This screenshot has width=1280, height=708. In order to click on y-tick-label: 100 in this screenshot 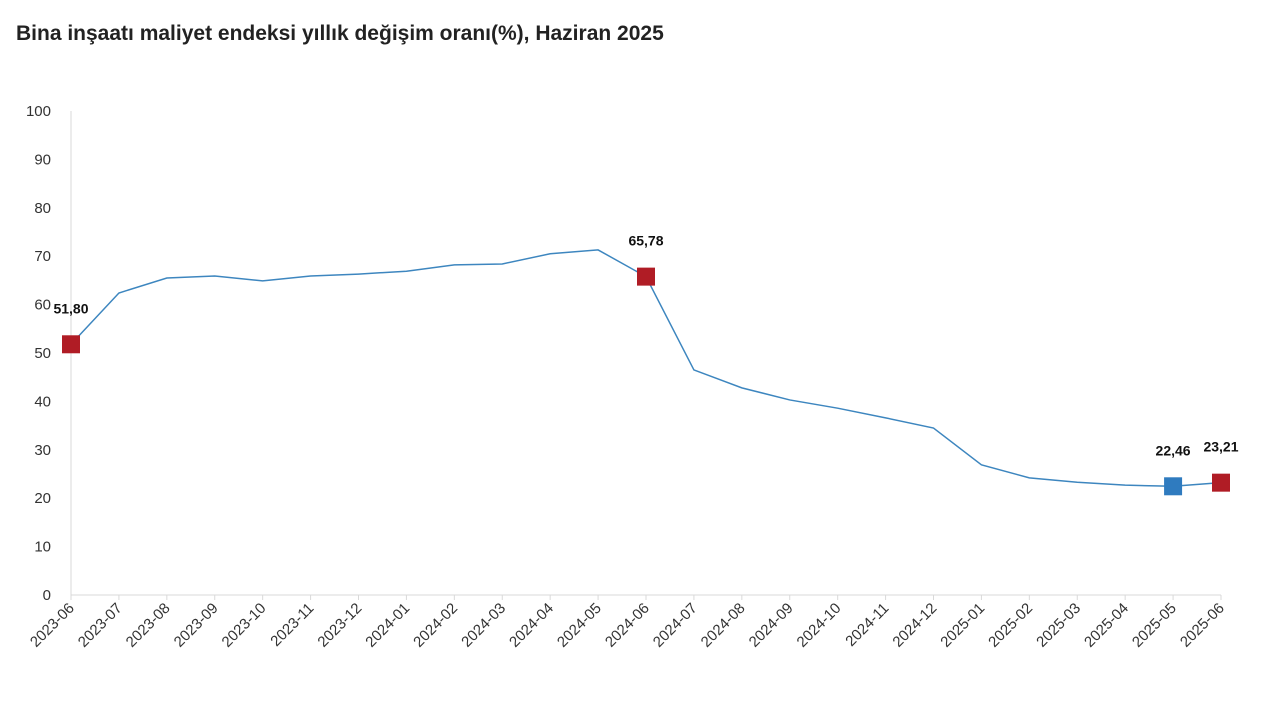, I will do `click(38, 111)`.